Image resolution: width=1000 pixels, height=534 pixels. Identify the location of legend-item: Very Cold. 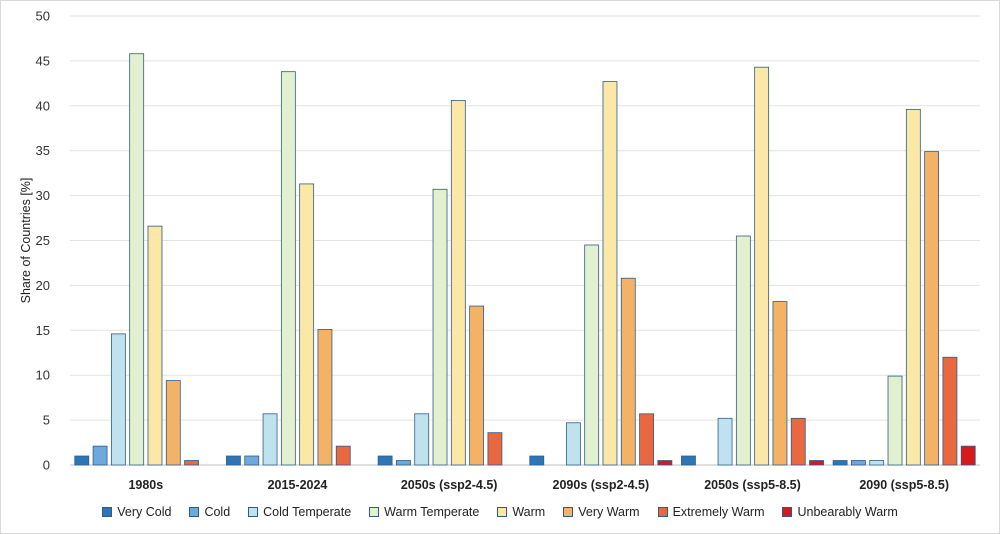
(136, 512).